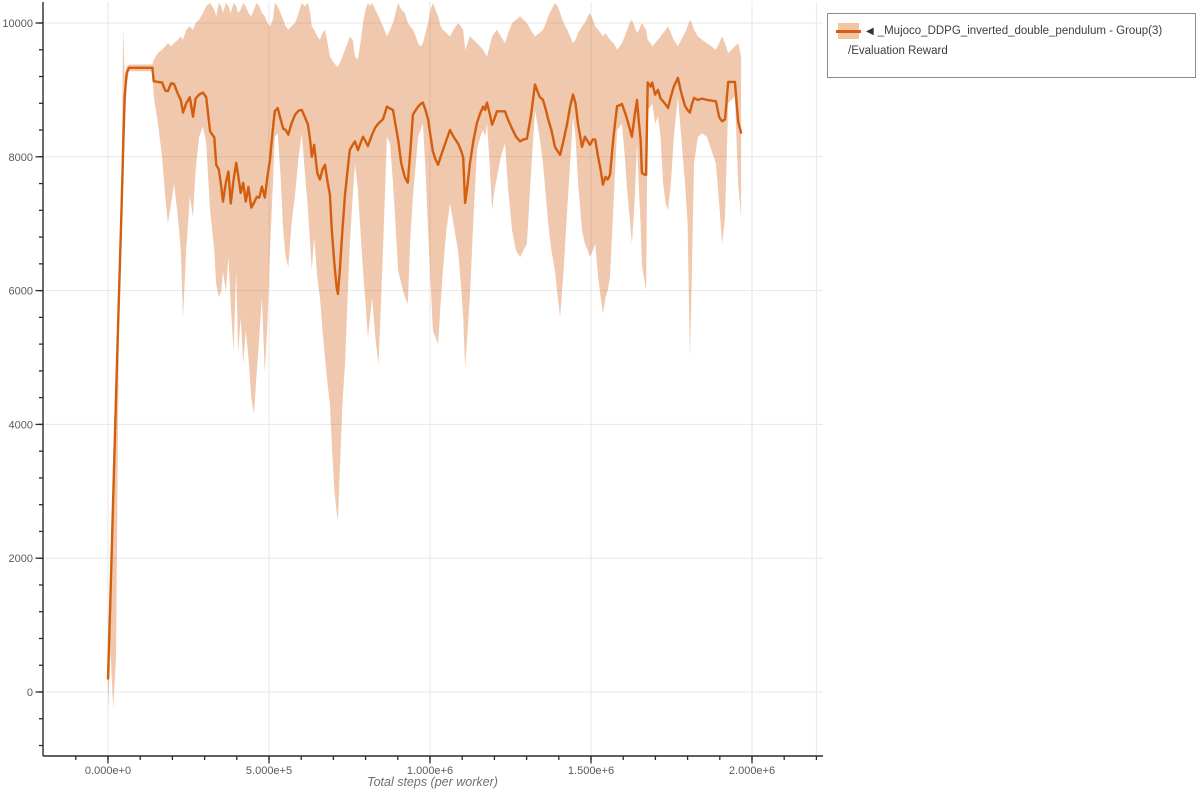 Image resolution: width=1200 pixels, height=800 pixels. I want to click on x-tick-label: 1.000e+6, so click(430, 771).